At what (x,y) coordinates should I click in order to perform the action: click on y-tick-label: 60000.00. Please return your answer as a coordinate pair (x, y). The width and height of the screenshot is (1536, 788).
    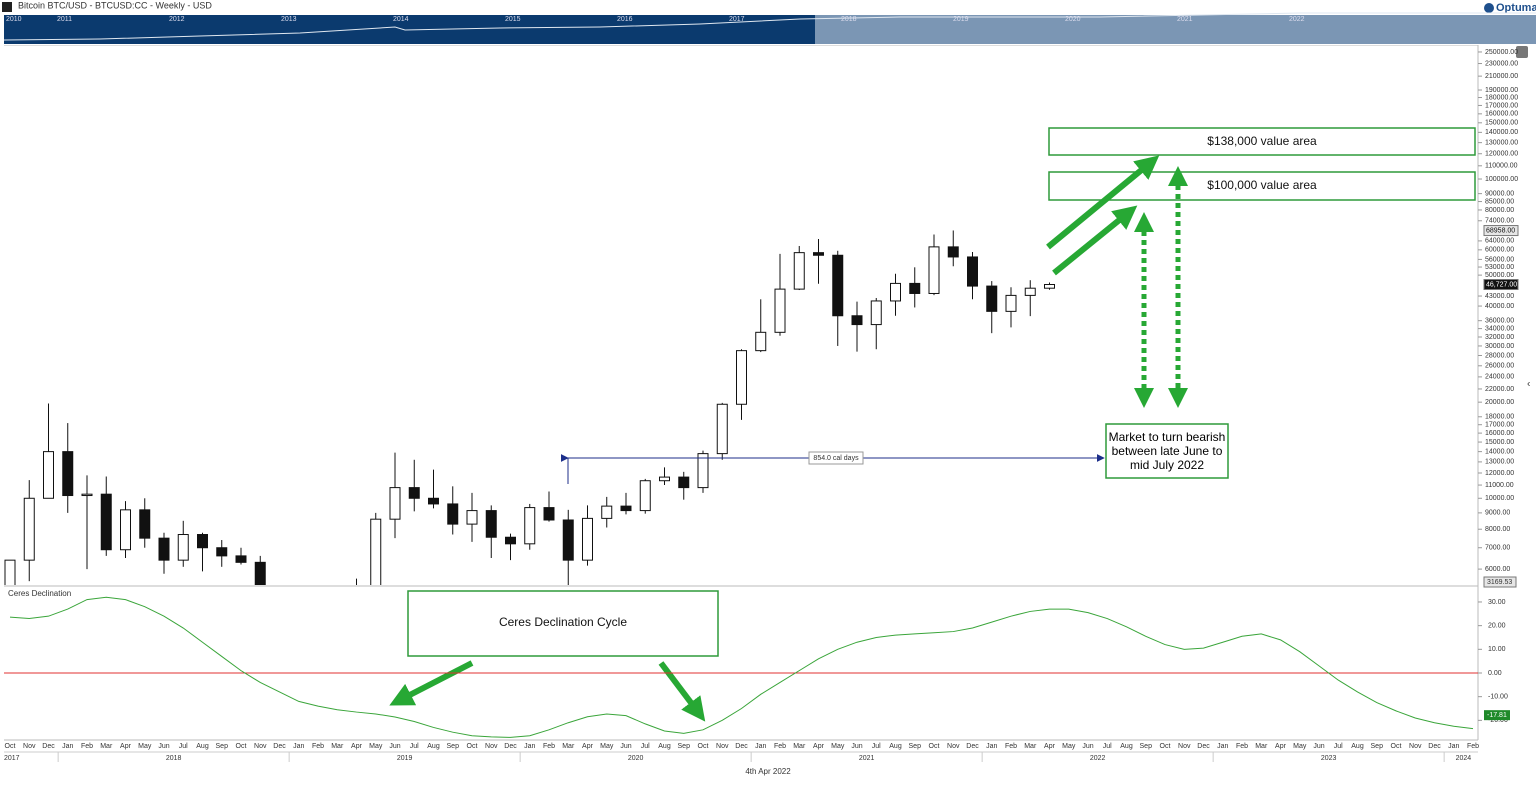
    Looking at the image, I should click on (1499, 250).